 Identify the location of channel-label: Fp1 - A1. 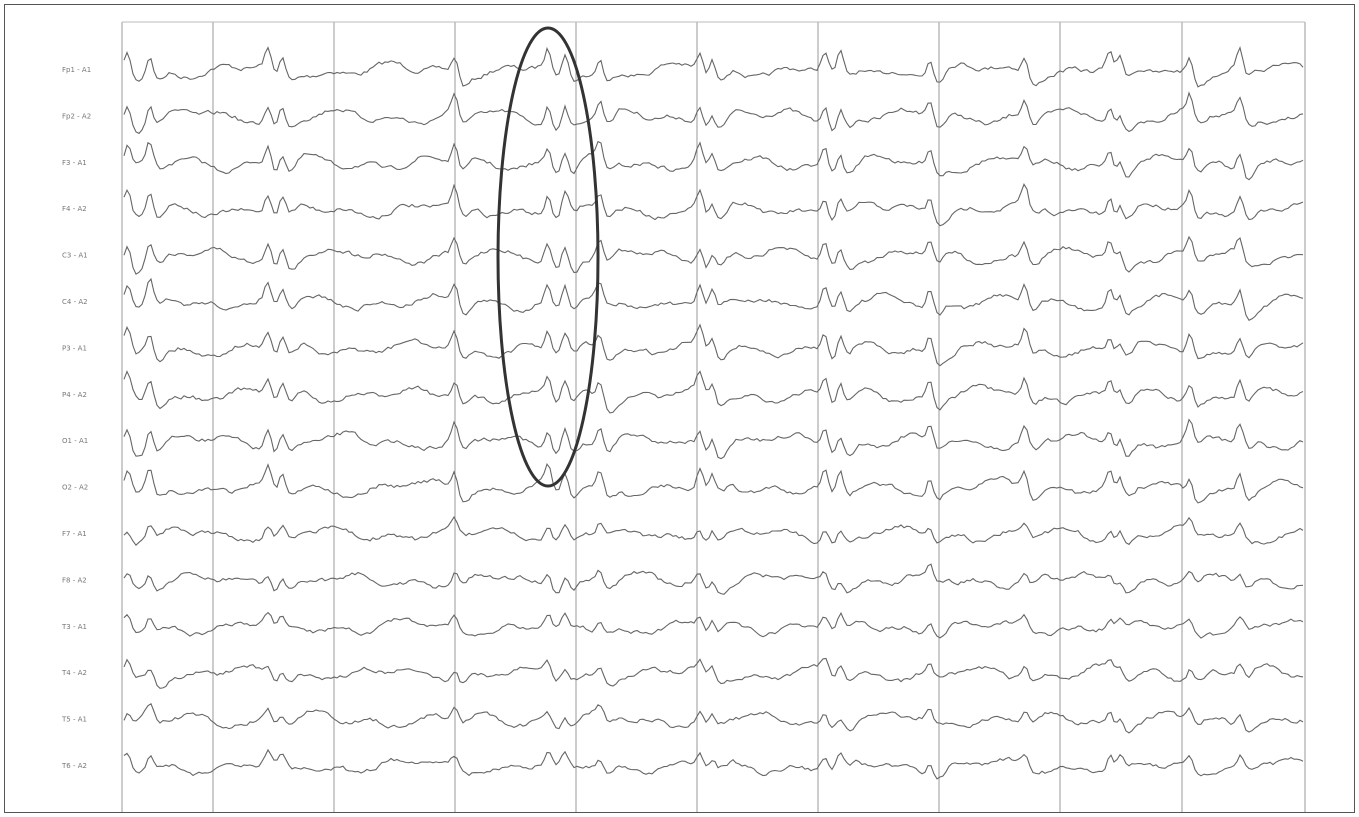
(76, 70).